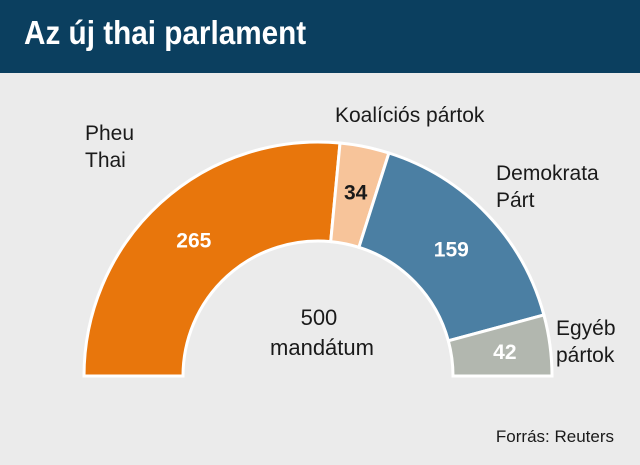 This screenshot has width=640, height=465. Describe the element at coordinates (550, 187) in the screenshot. I see `label-demokrata-part: Demokrata Párt` at that location.